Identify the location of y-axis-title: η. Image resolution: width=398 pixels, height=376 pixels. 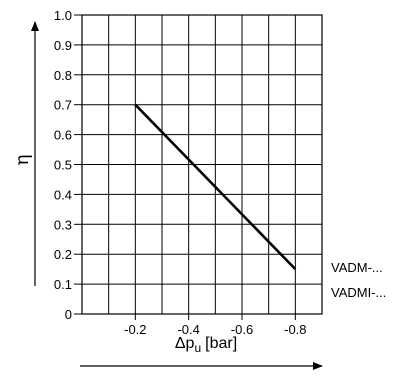
(22, 159).